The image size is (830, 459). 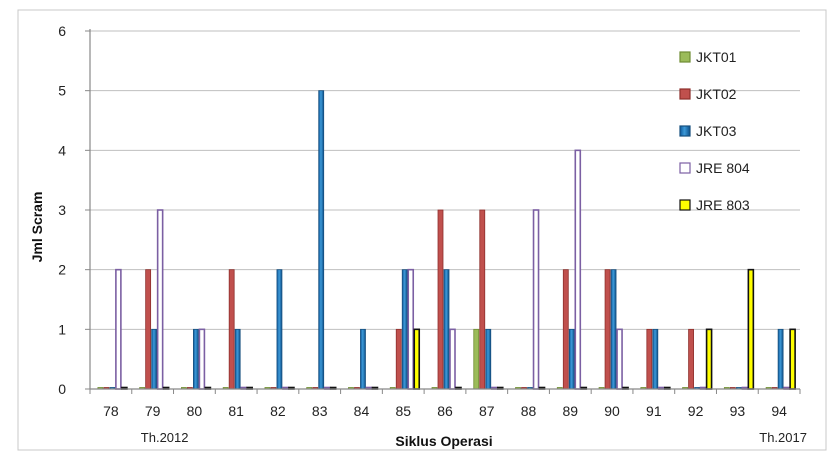 What do you see at coordinates (654, 411) in the screenshot?
I see `x-tick-label-91: 91` at bounding box center [654, 411].